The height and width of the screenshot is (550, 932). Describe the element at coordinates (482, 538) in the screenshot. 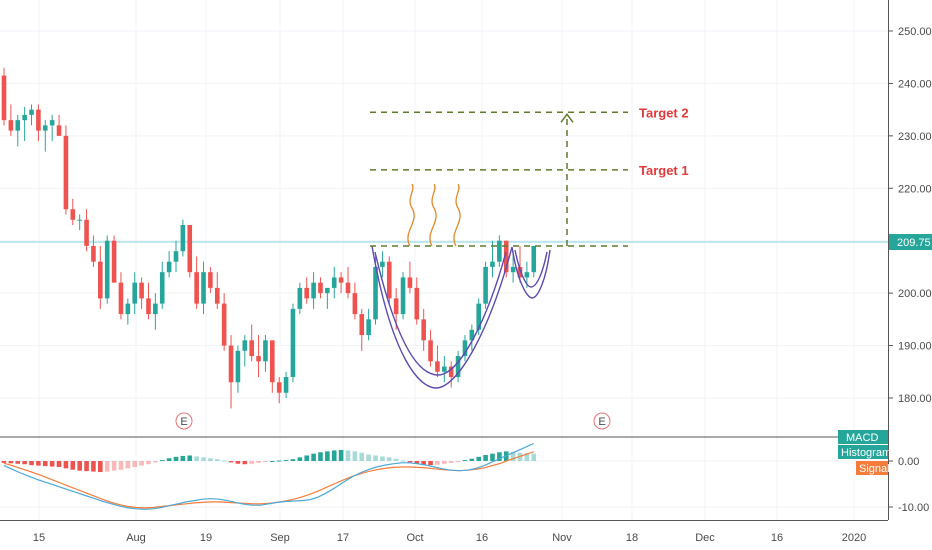

I see `time-tick: 16` at that location.